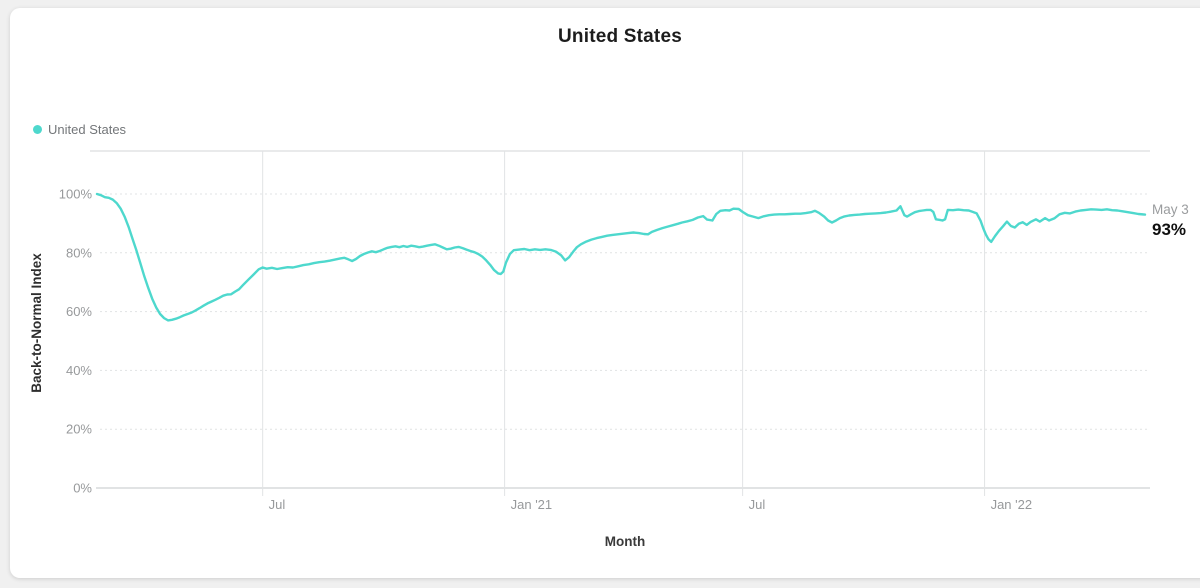 This screenshot has height=588, width=1200. I want to click on legend-dot-icon, so click(37, 129).